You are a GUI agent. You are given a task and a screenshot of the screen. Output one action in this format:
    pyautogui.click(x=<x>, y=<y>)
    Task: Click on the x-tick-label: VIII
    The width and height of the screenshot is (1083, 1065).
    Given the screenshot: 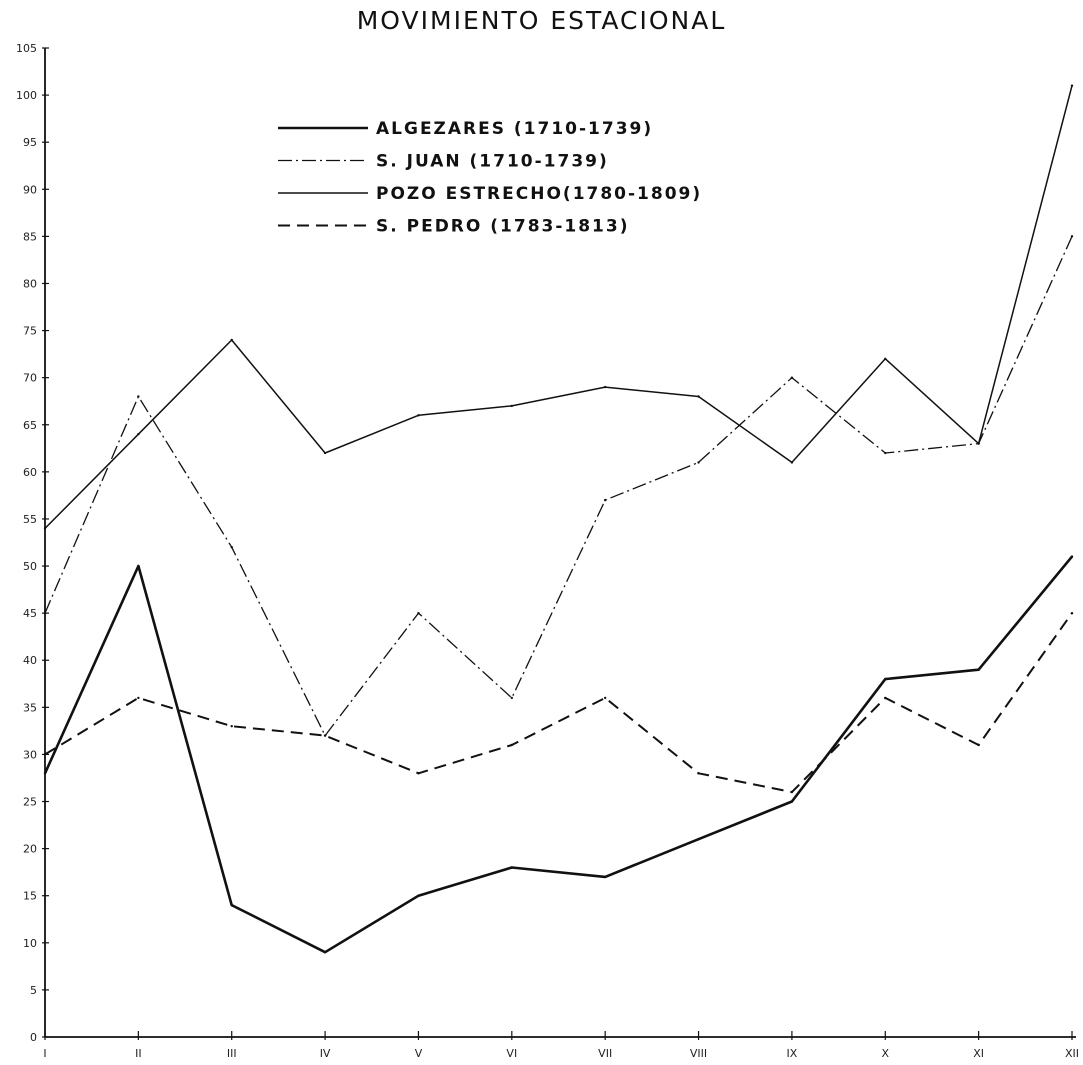 What is the action you would take?
    pyautogui.click(x=698, y=1053)
    